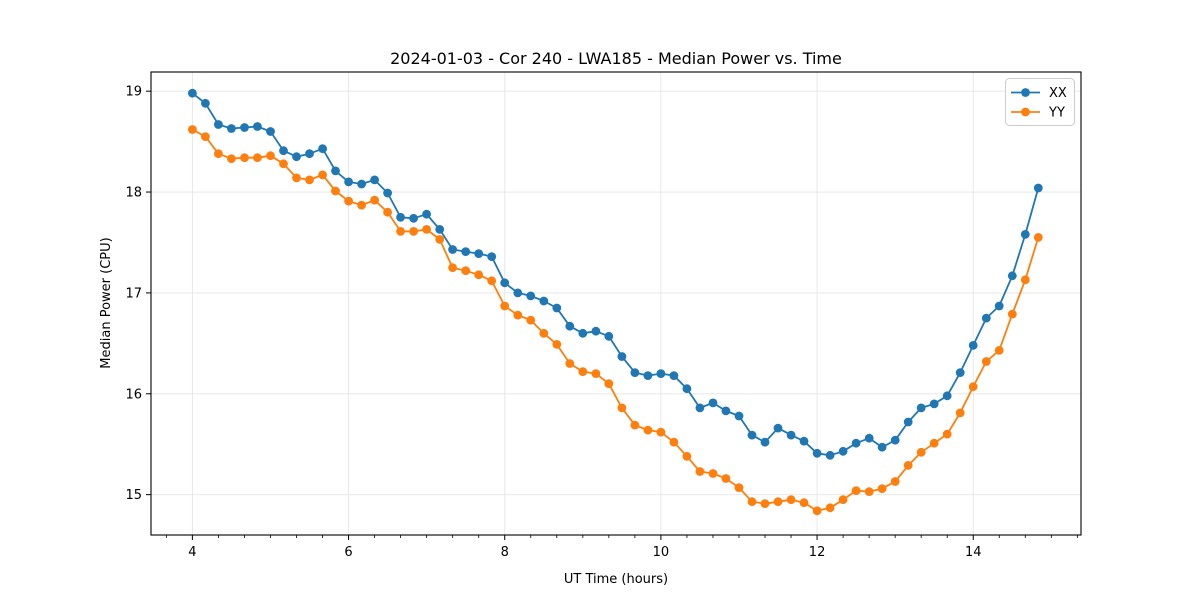 This screenshot has height=604, width=1200. Describe the element at coordinates (1058, 93) in the screenshot. I see `legend-label: XX` at that location.